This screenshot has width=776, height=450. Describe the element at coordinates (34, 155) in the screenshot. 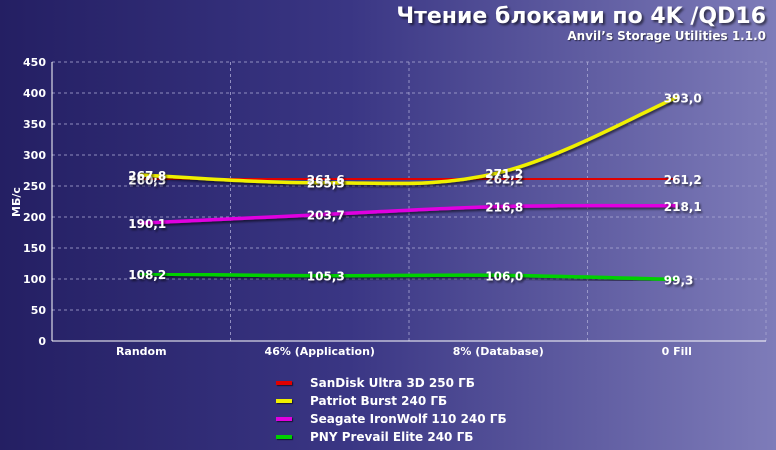

I see `y-tick-label: 300` at that location.